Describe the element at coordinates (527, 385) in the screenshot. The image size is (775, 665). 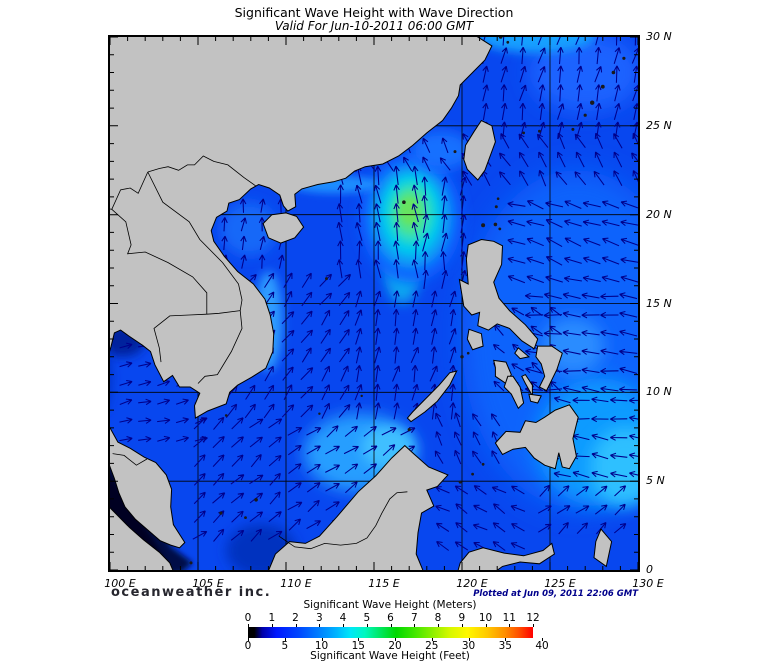
I see `land-cebu` at that location.